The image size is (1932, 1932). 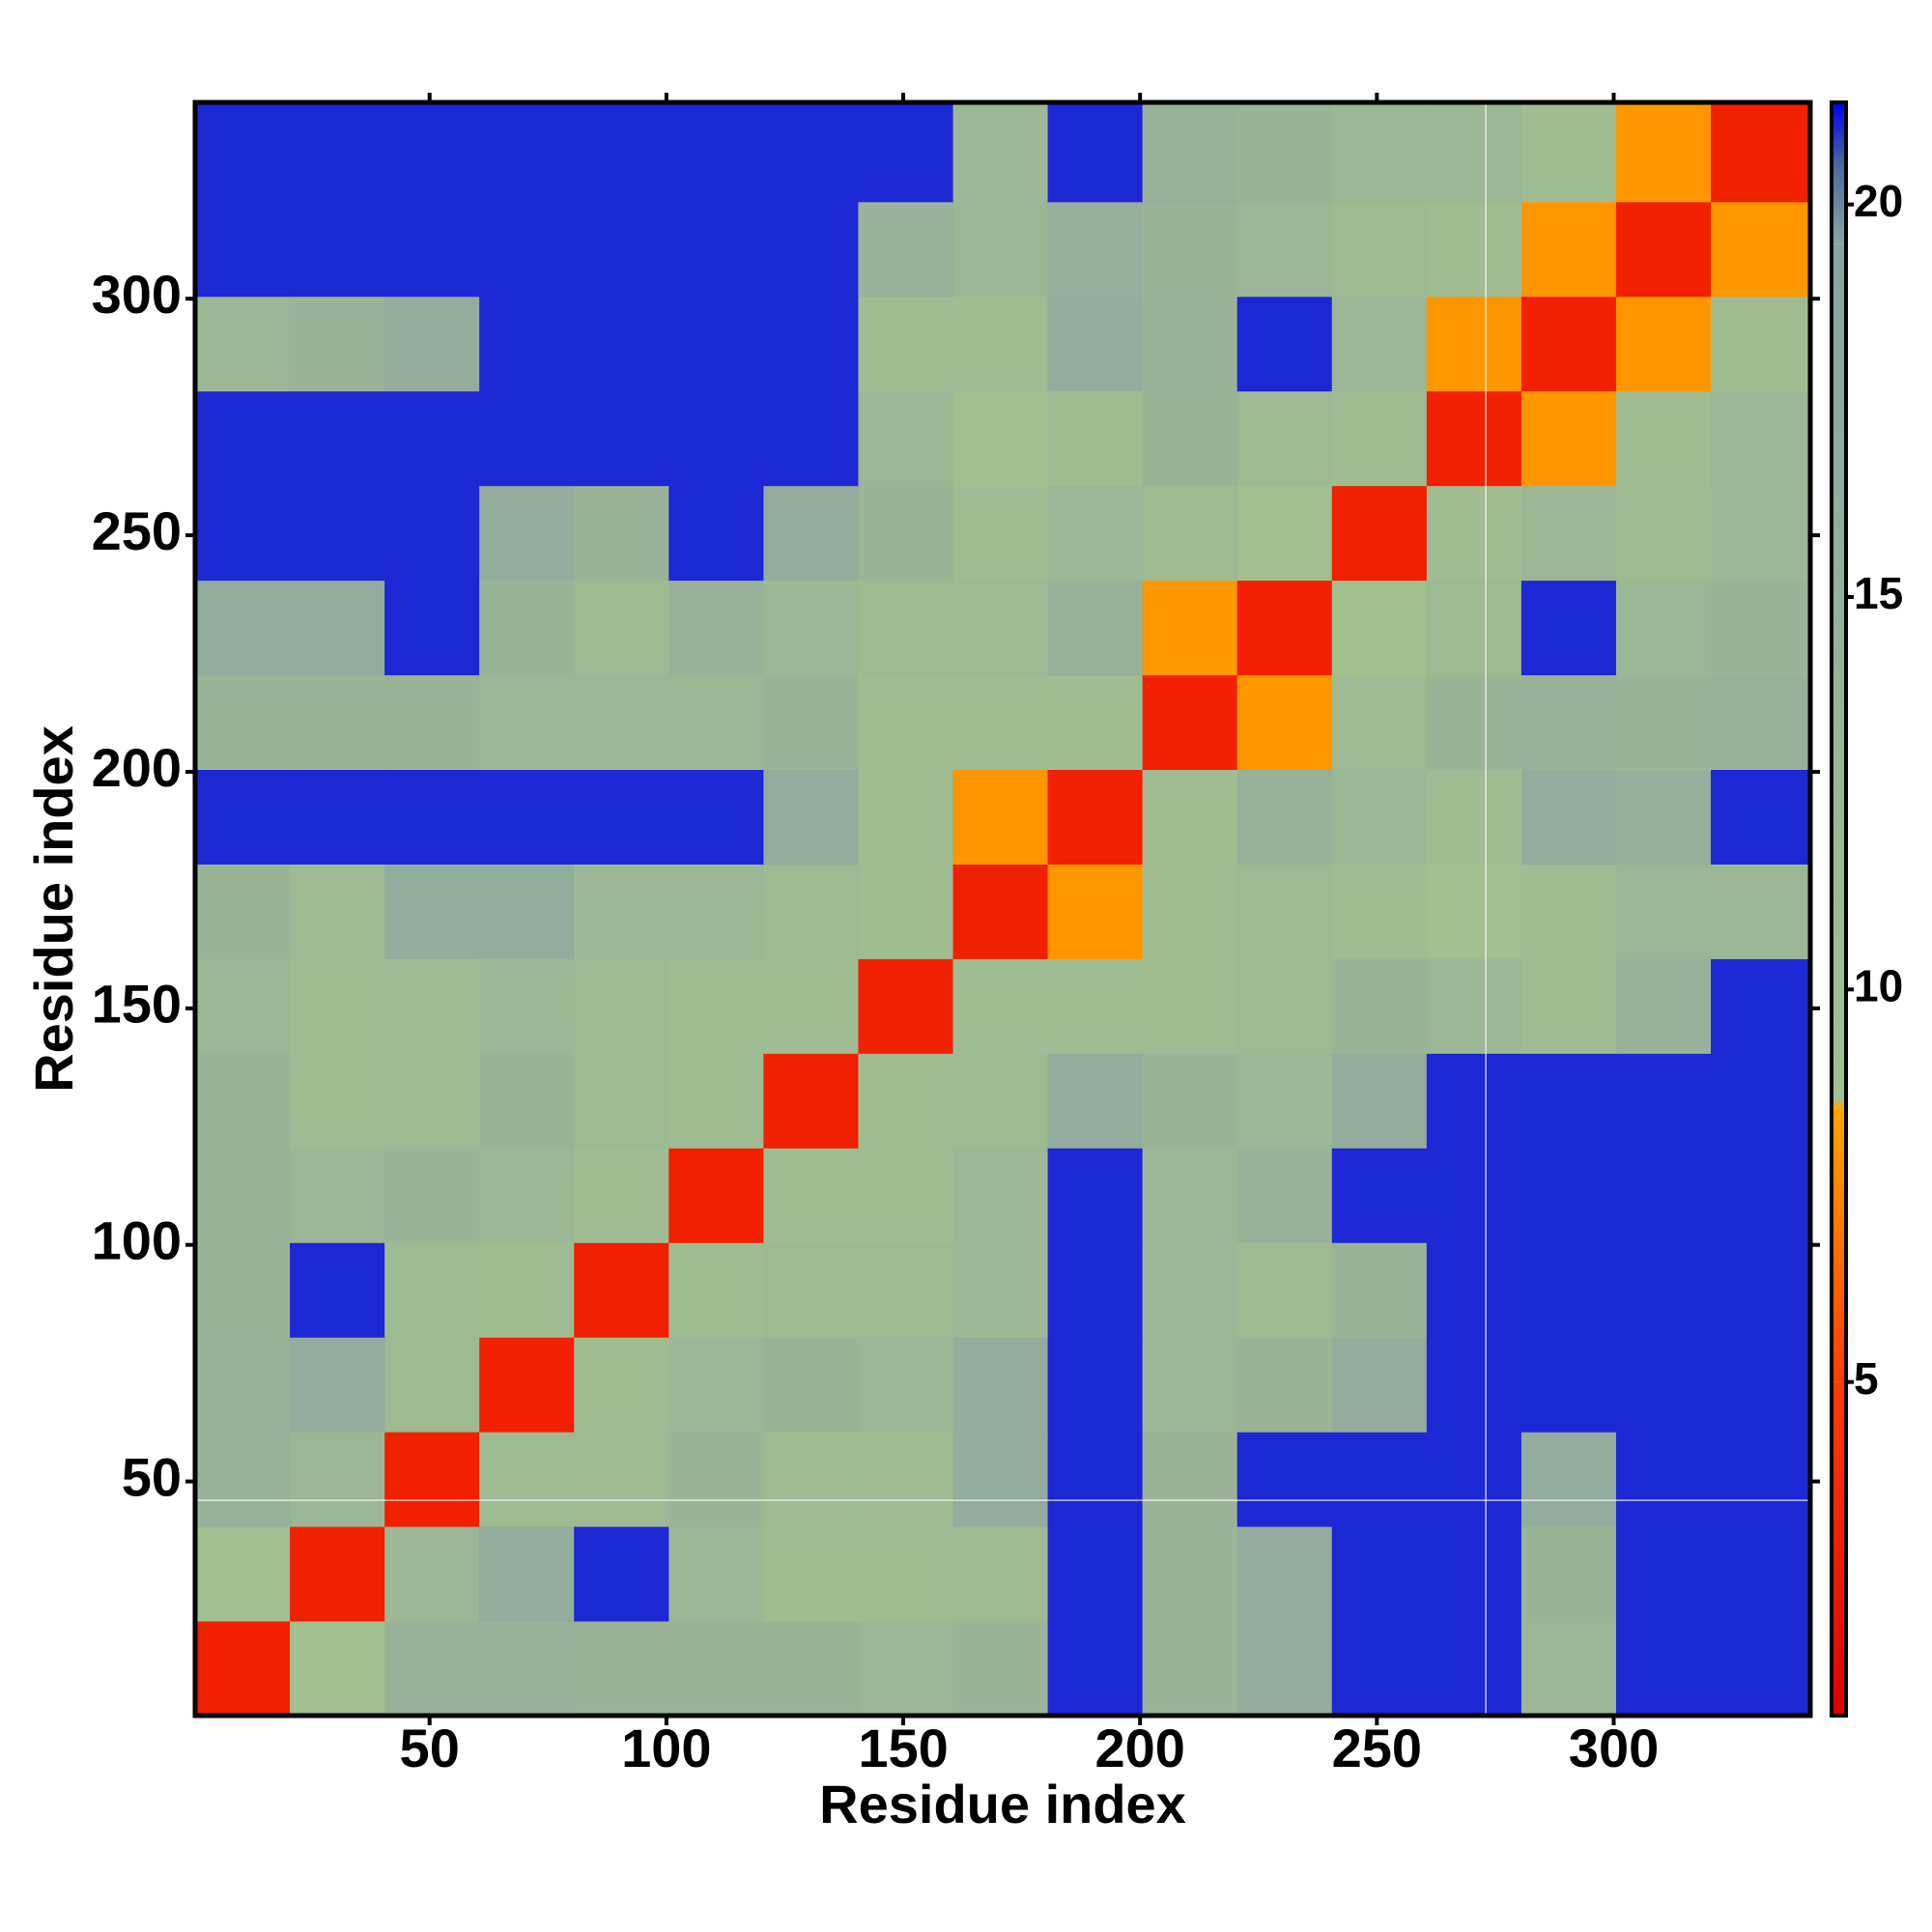 I want to click on colorbar-tick-label: 15, so click(x=1878, y=593).